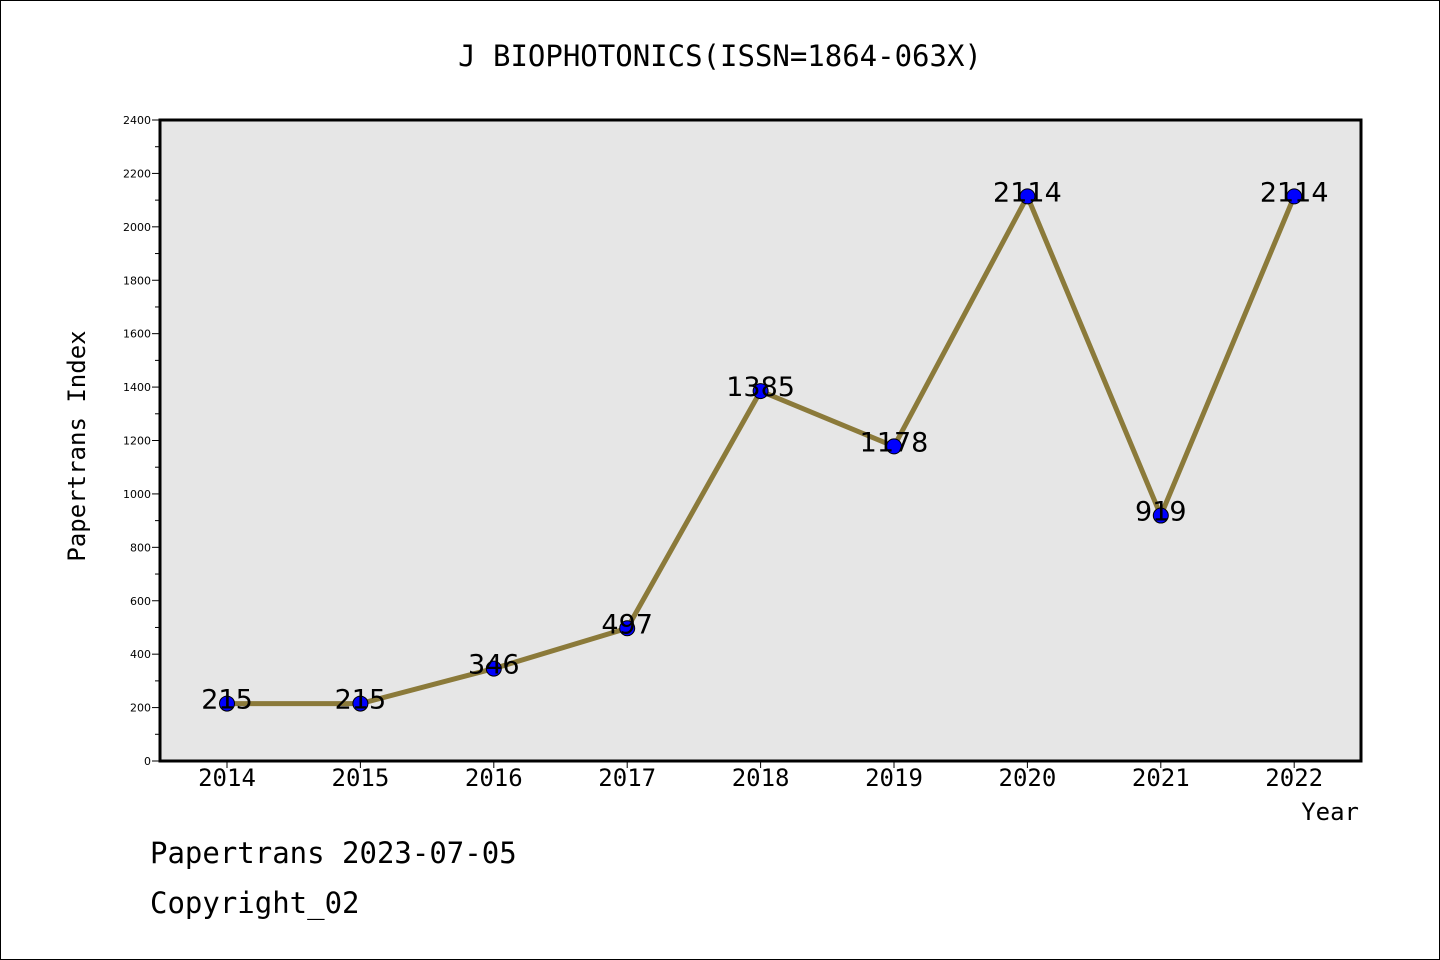 The image size is (1440, 960). I want to click on y-tick-label: 0, so click(147, 761).